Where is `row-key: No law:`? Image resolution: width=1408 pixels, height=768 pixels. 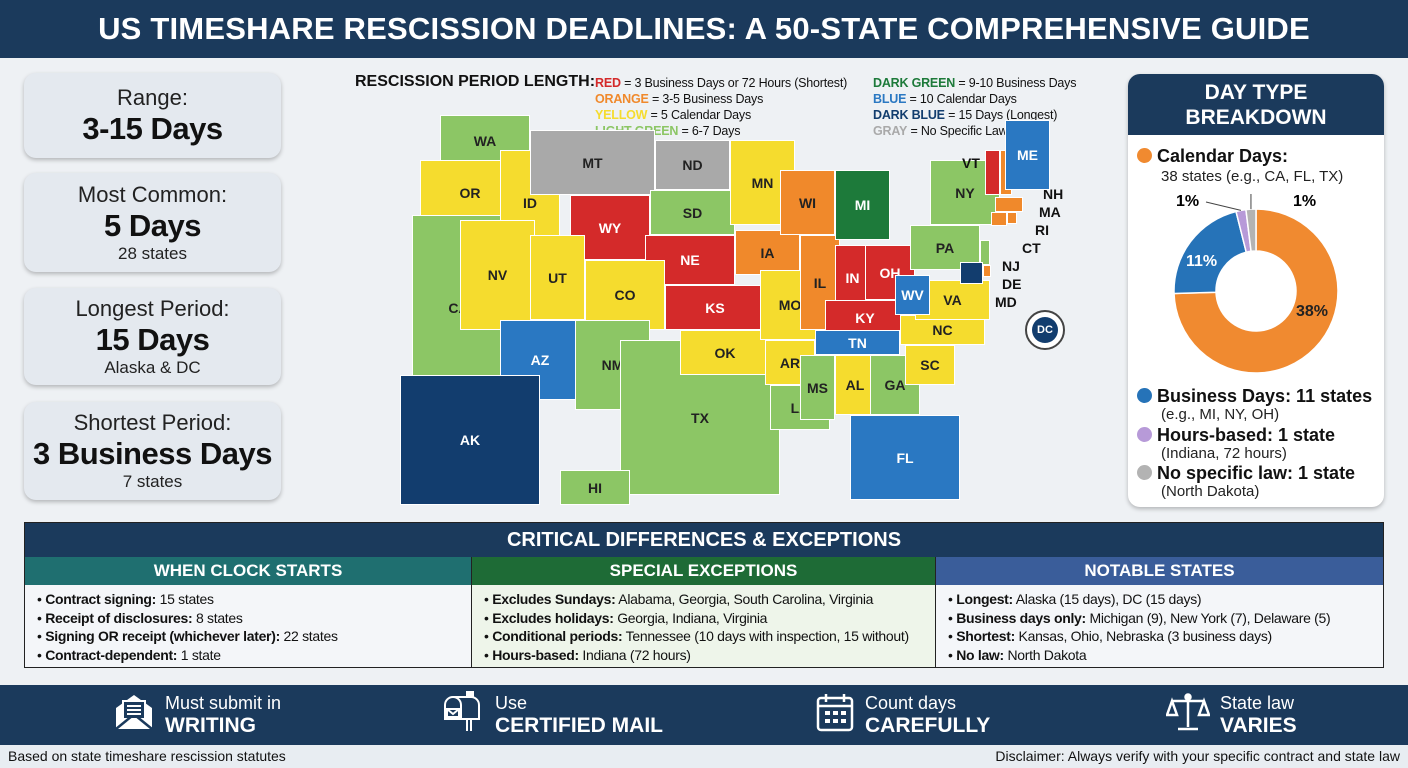 row-key: No law: is located at coordinates (980, 654).